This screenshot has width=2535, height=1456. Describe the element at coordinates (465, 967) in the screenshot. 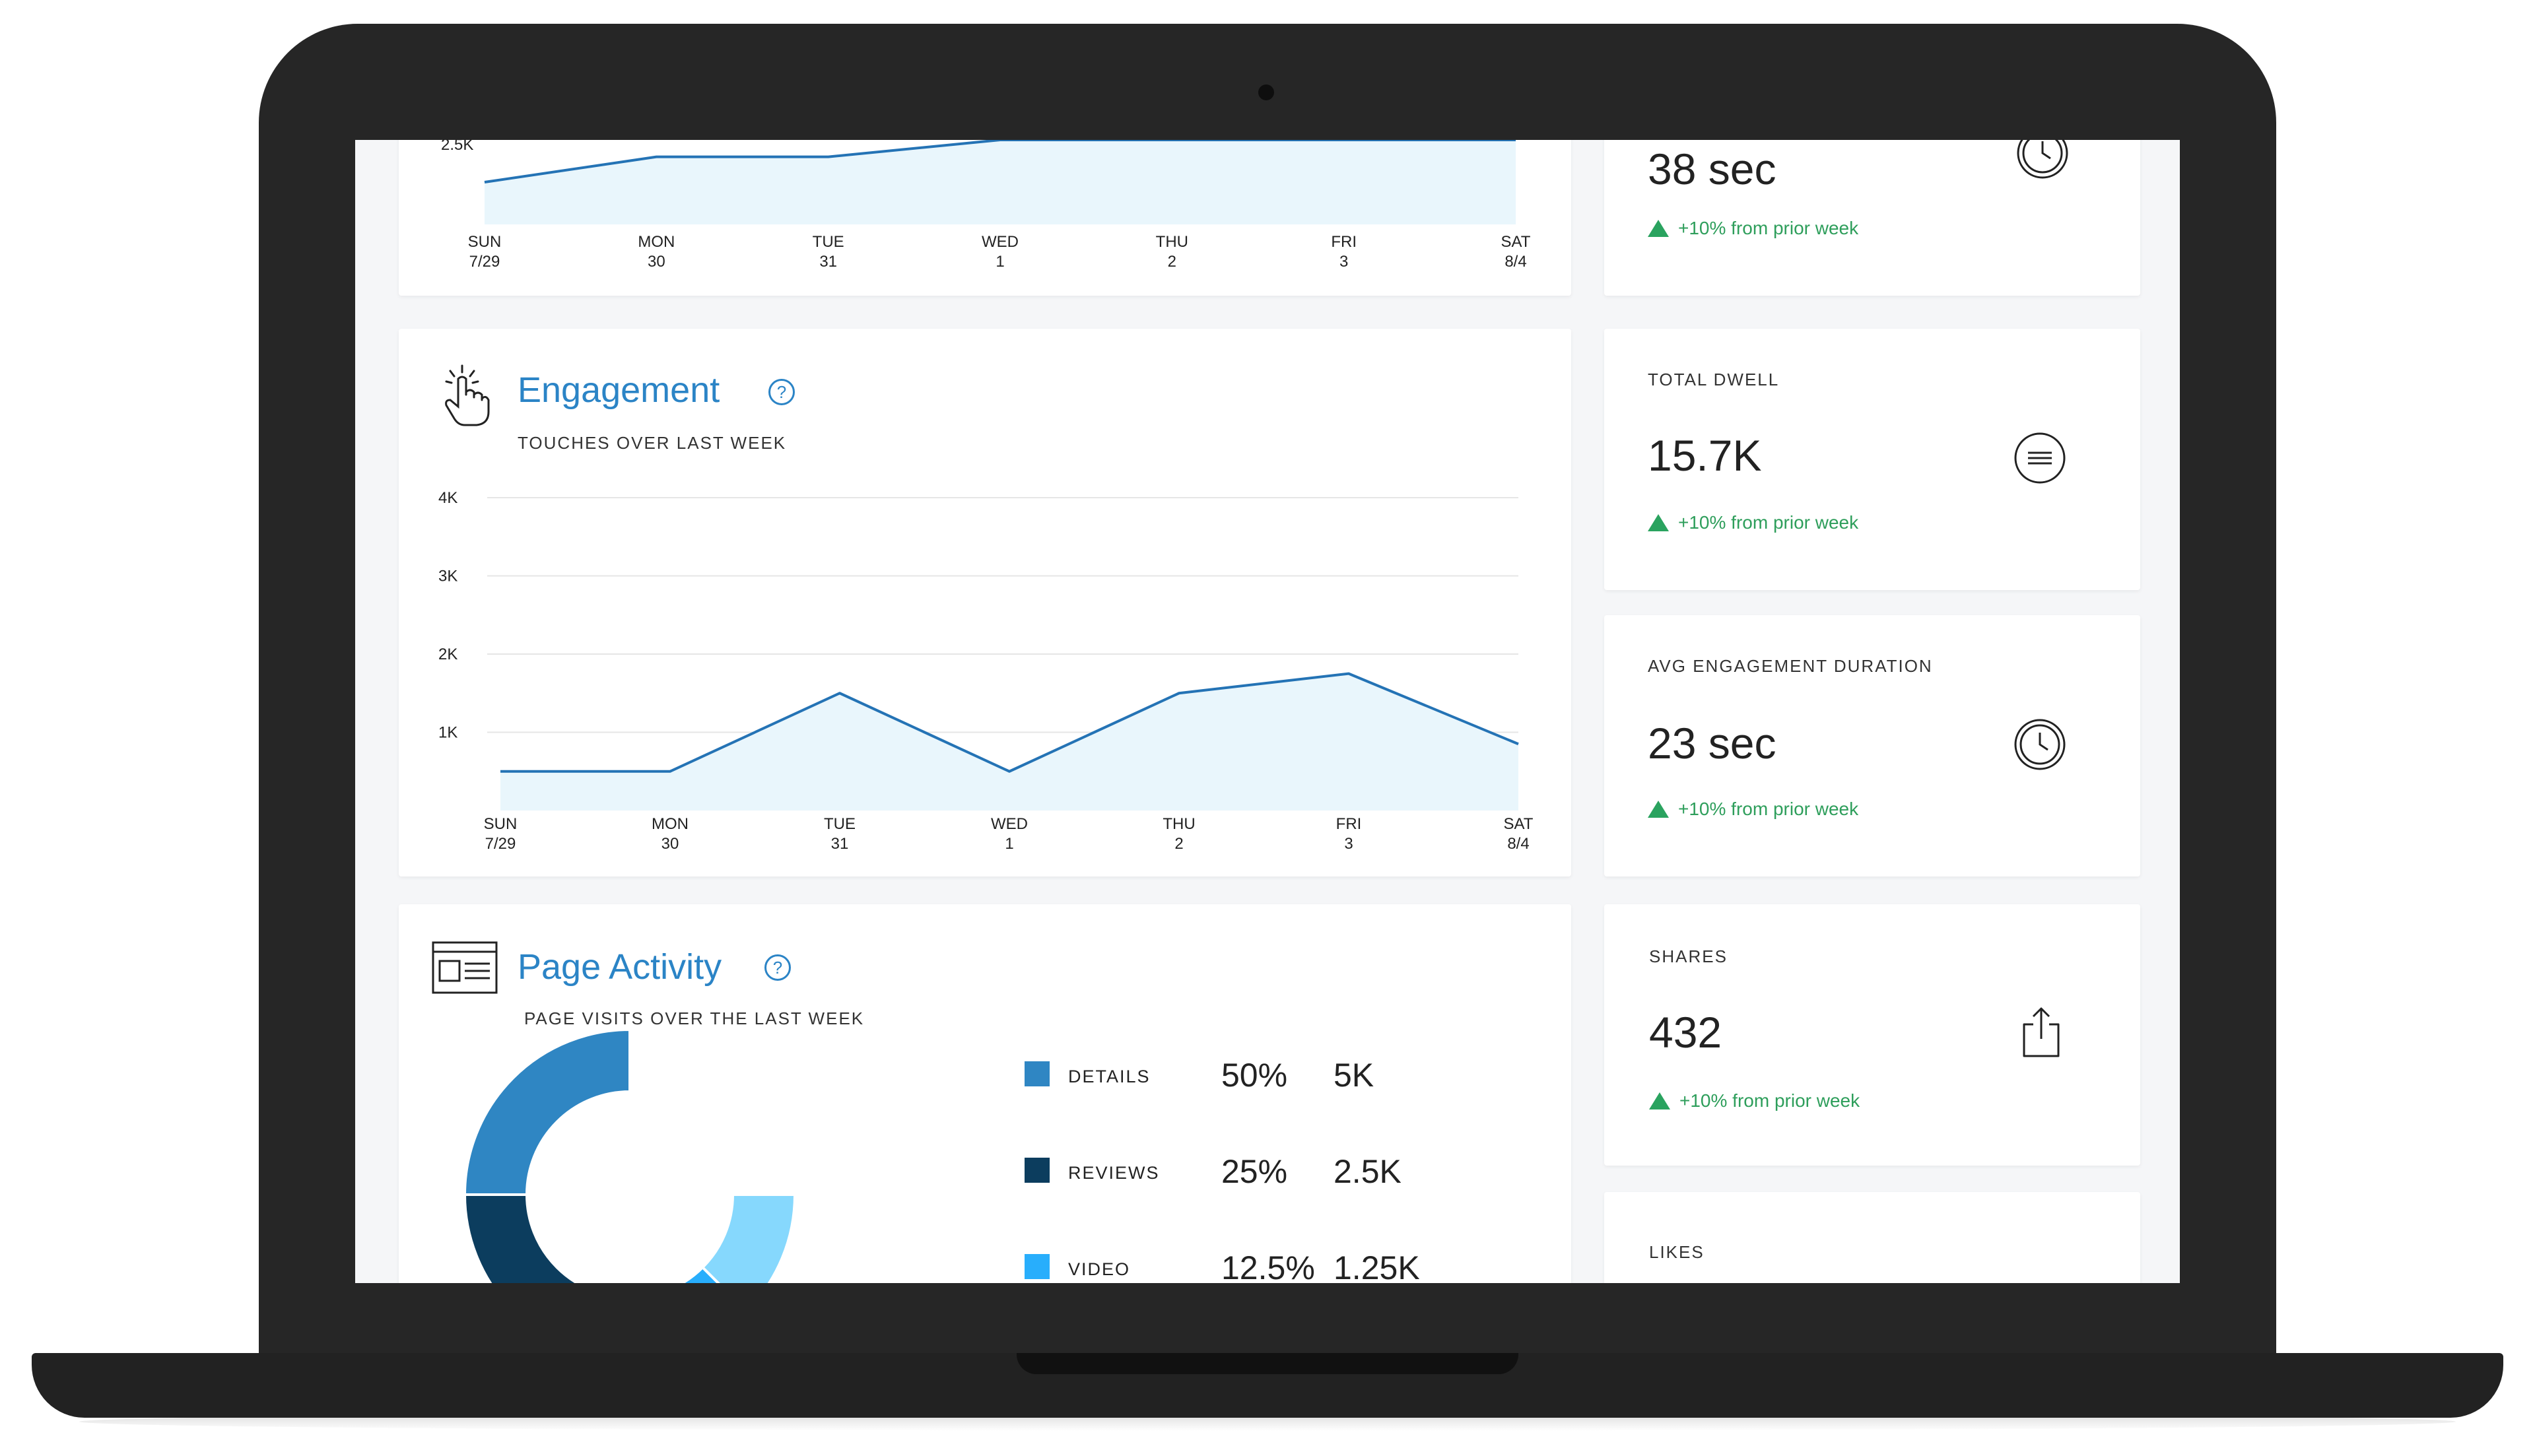

I see `browser-page-icon` at that location.